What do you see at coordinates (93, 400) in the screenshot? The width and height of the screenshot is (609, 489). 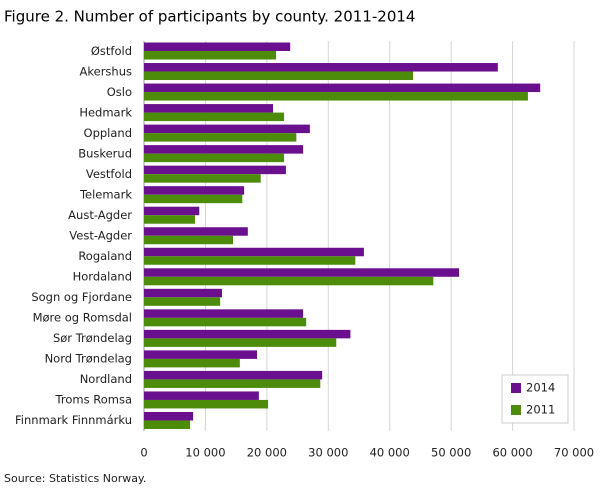 I see `y-tick-label: Troms Romsa` at bounding box center [93, 400].